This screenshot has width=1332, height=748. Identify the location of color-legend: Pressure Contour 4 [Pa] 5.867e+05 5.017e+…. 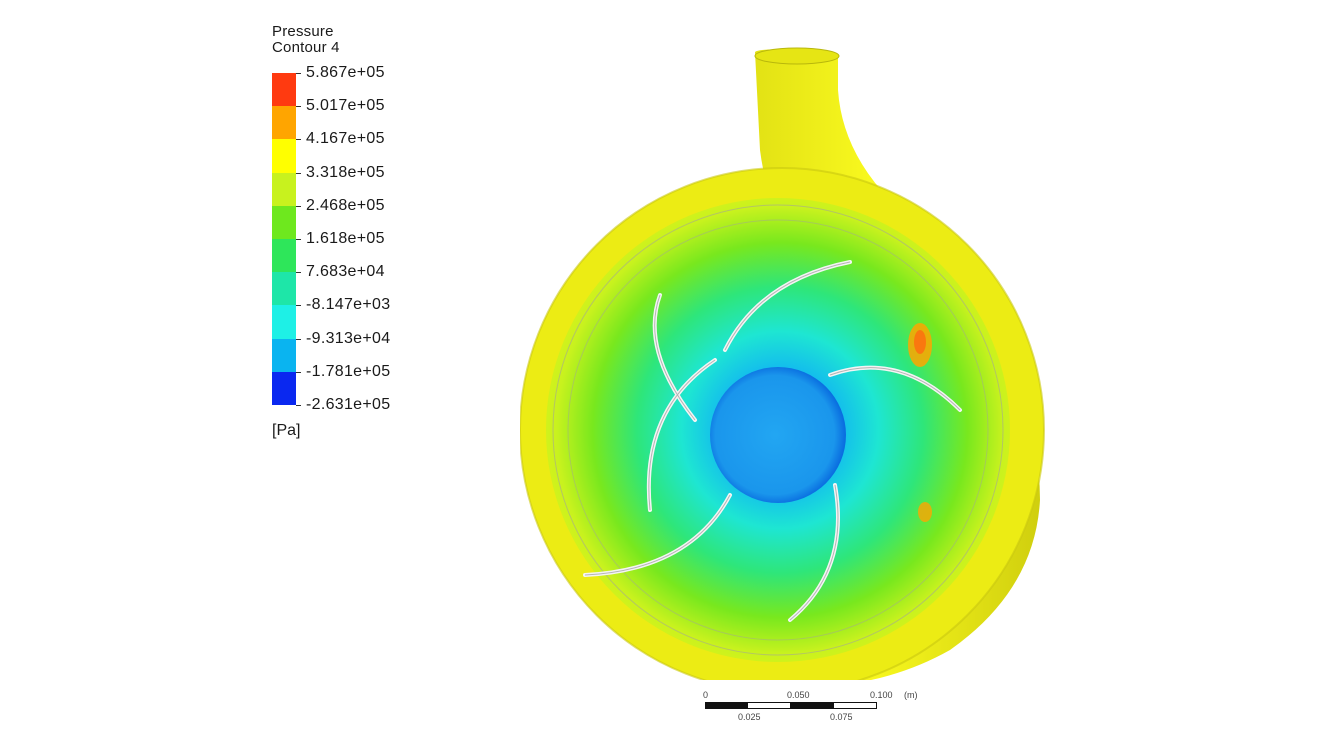
(362, 231).